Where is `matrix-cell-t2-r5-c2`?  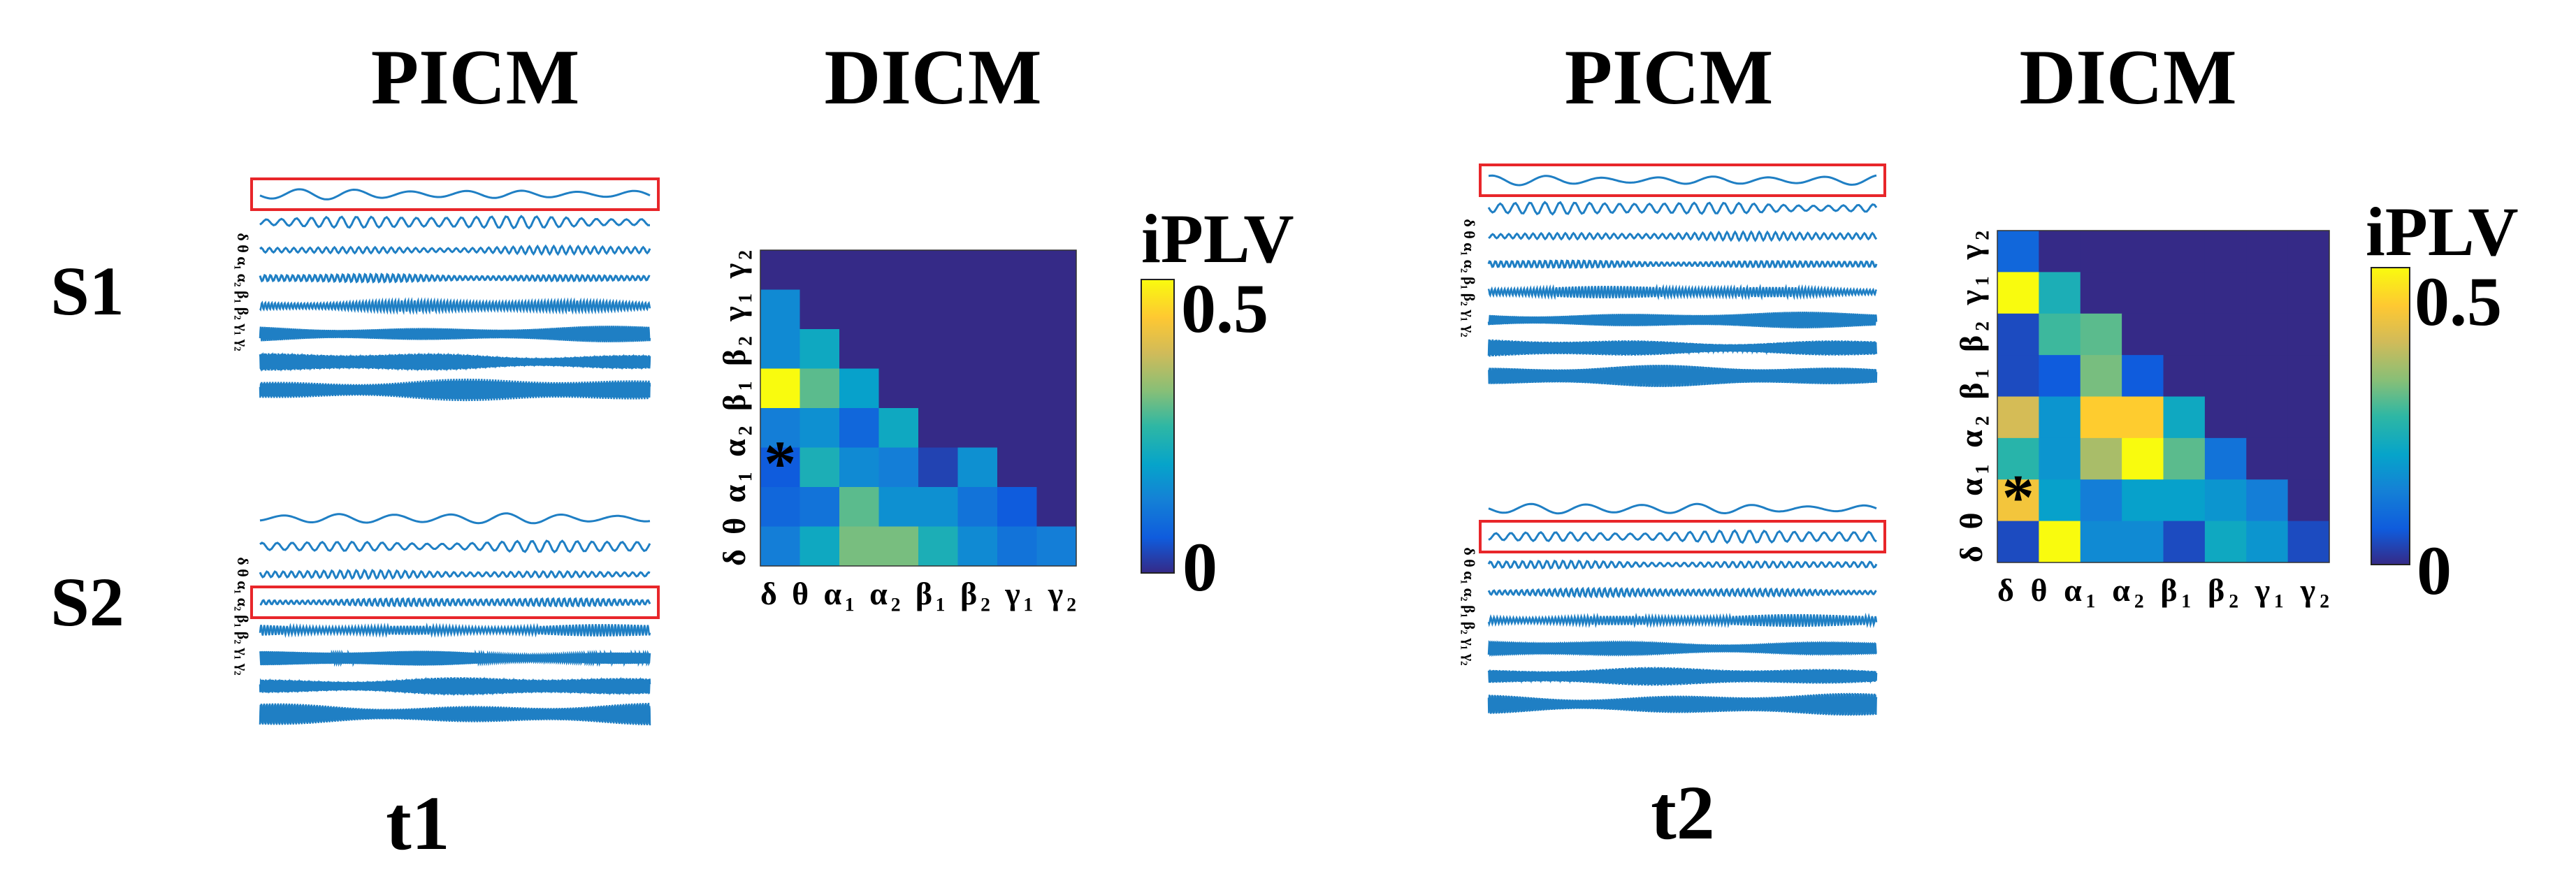 matrix-cell-t2-r5-c2 is located at coordinates (2101, 458).